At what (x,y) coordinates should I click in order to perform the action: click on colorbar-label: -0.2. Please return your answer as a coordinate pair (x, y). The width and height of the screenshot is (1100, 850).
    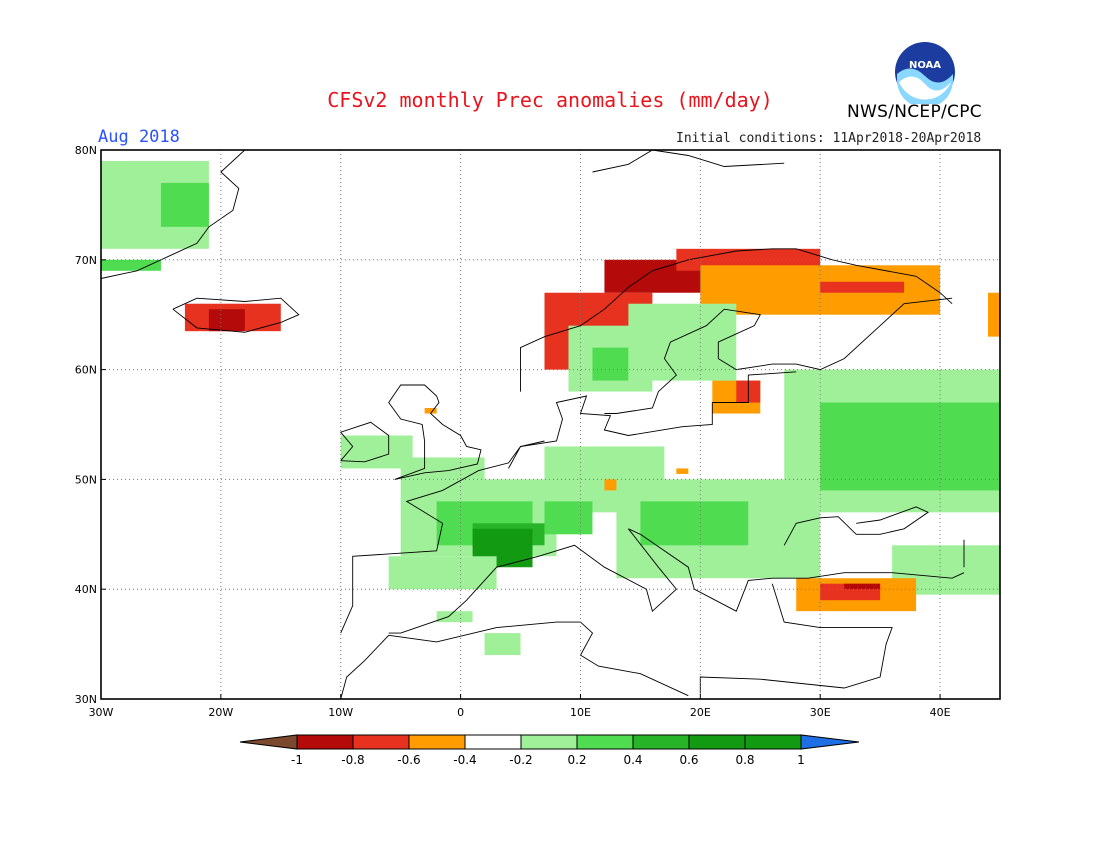
    Looking at the image, I should click on (520, 760).